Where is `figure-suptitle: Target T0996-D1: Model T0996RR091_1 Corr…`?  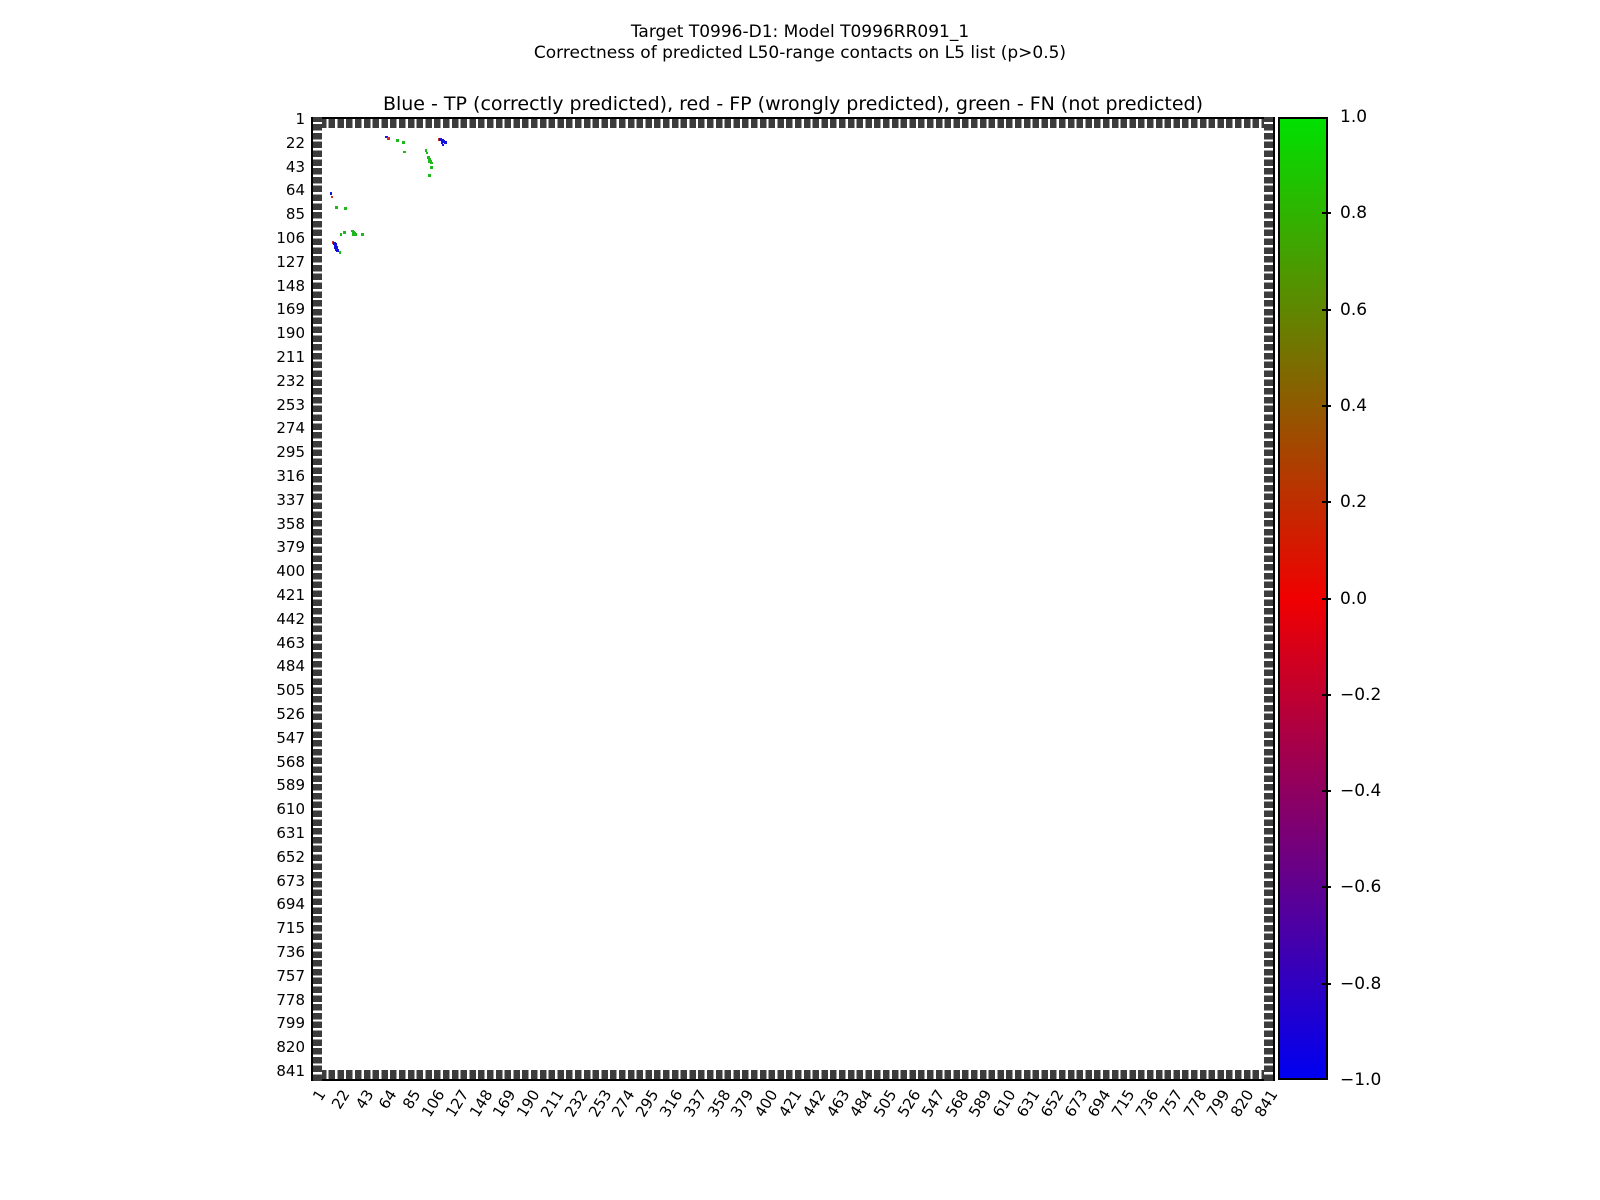 figure-suptitle: Target T0996-D1: Model T0996RR091_1 Corr… is located at coordinates (800, 43).